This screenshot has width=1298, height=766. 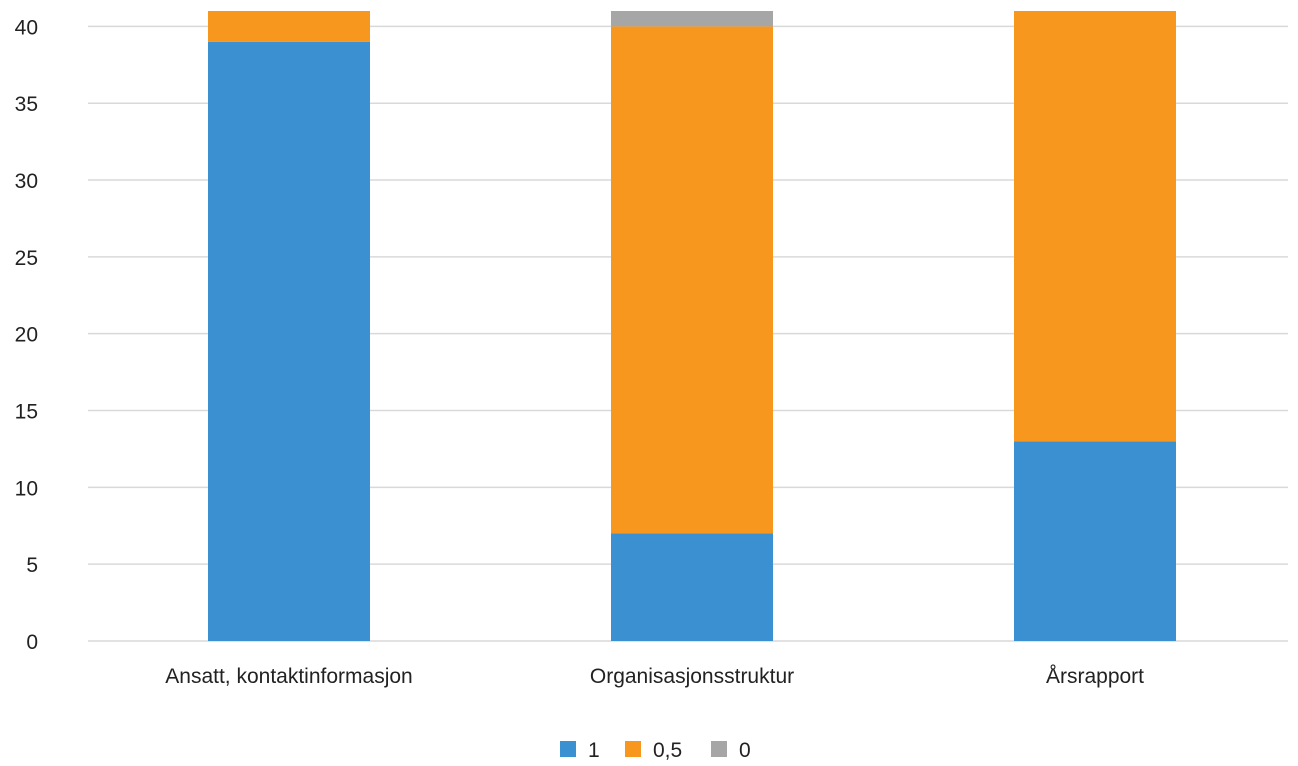 What do you see at coordinates (26, 27) in the screenshot?
I see `y-tick-label: 40` at bounding box center [26, 27].